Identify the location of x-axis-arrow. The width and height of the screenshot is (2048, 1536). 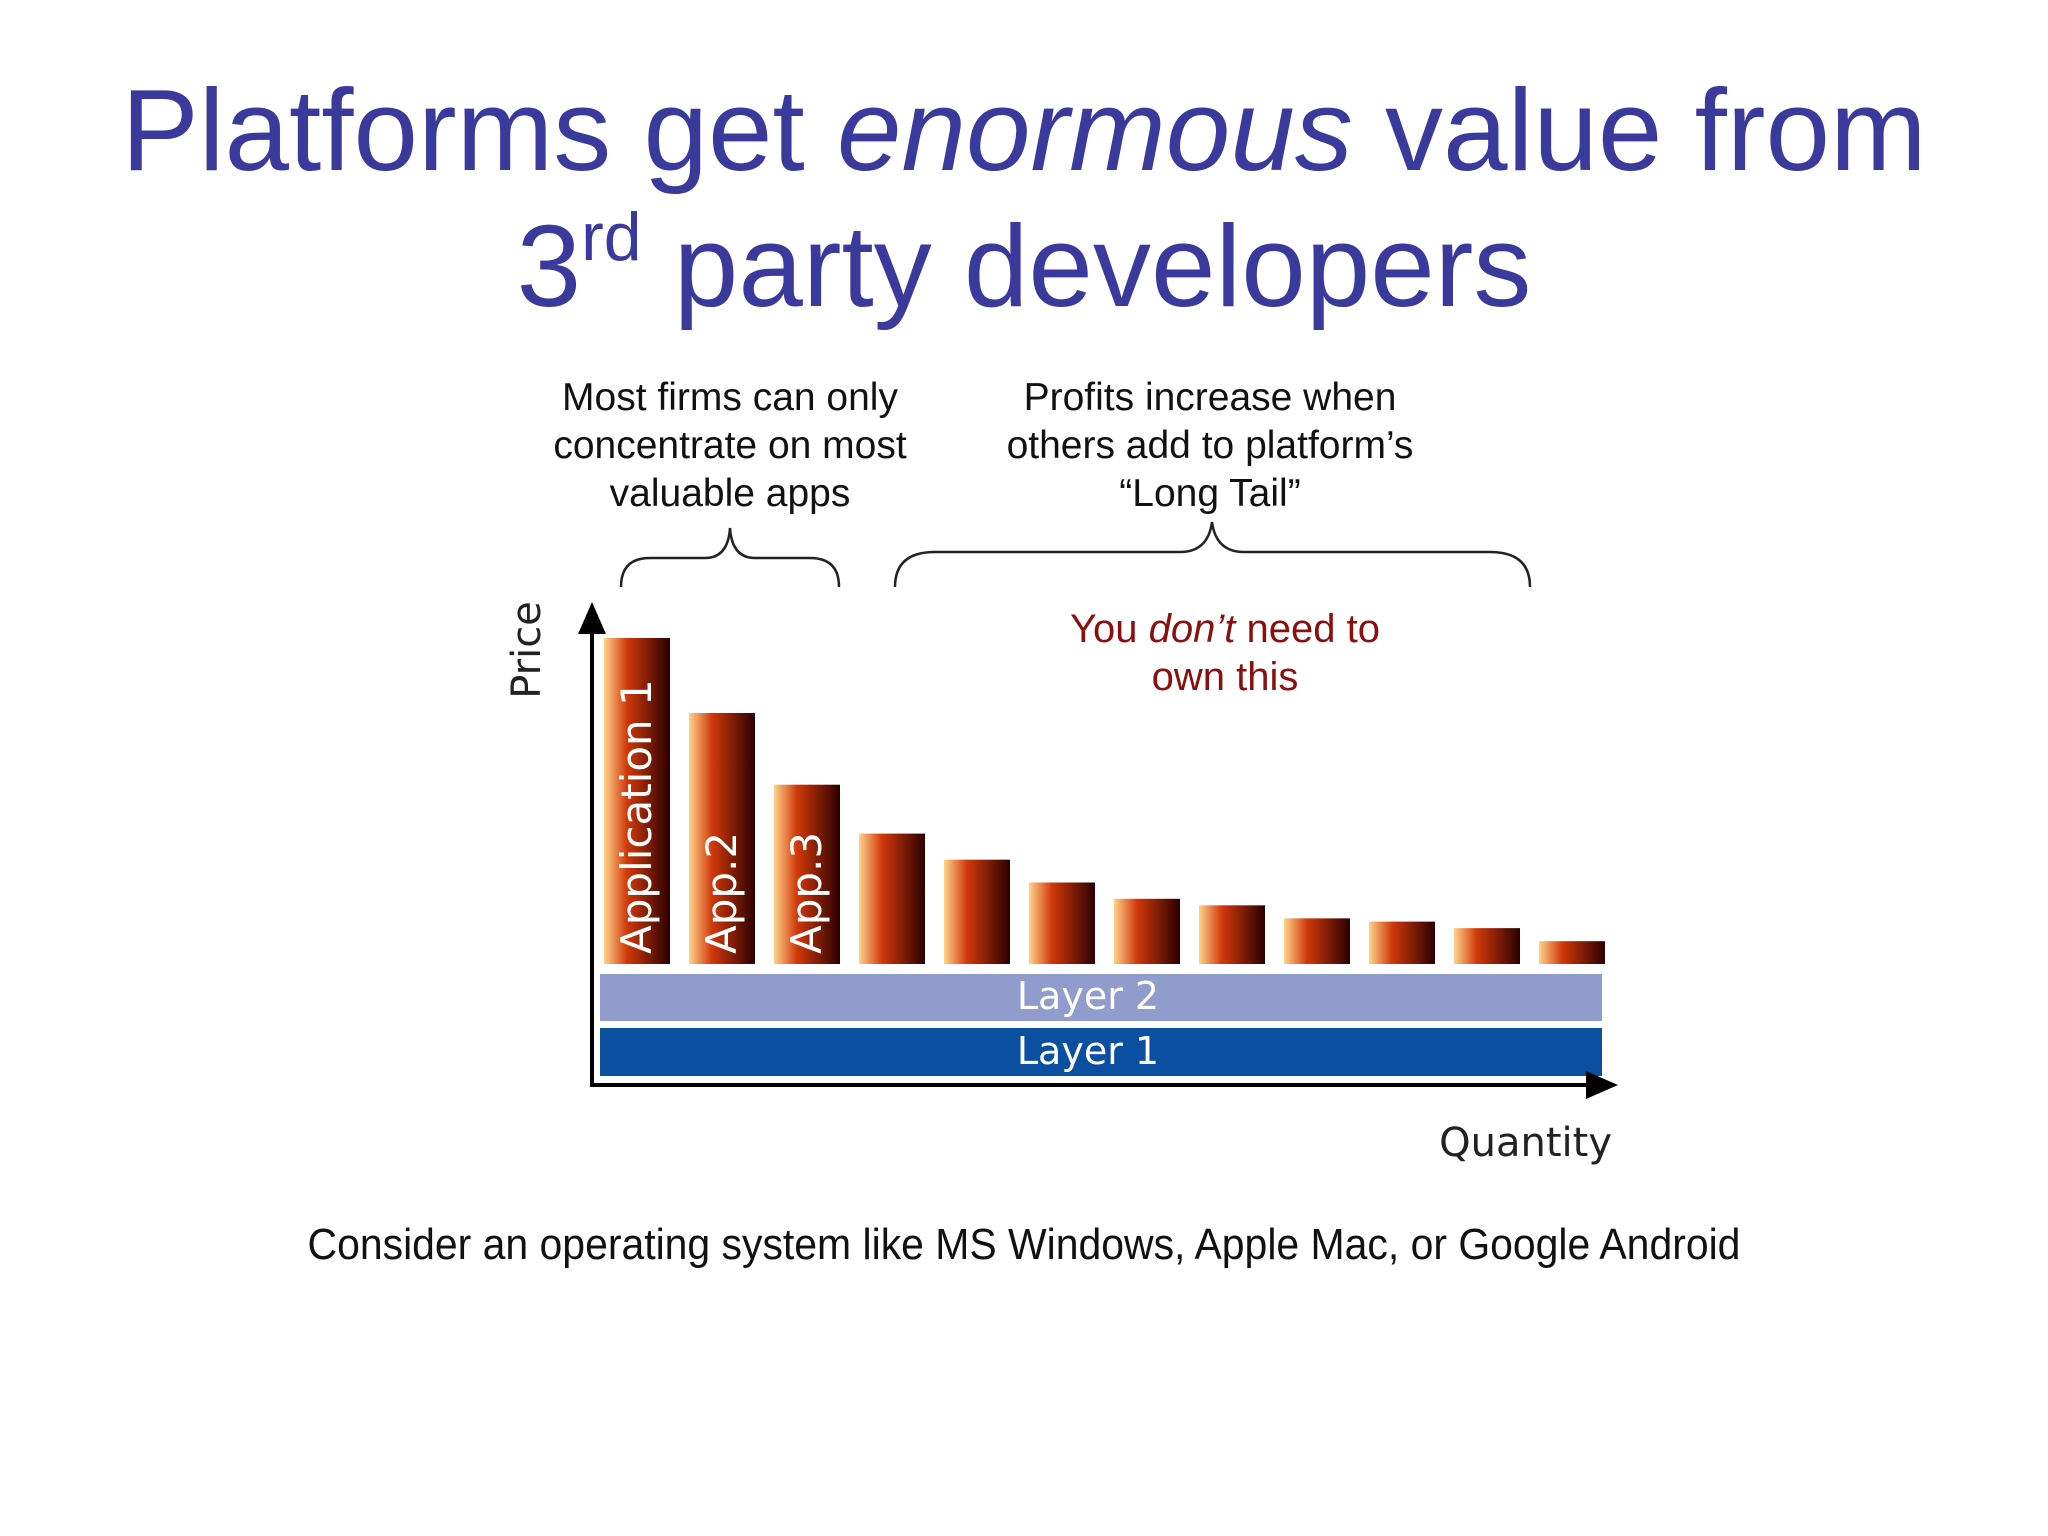
(1602, 1085).